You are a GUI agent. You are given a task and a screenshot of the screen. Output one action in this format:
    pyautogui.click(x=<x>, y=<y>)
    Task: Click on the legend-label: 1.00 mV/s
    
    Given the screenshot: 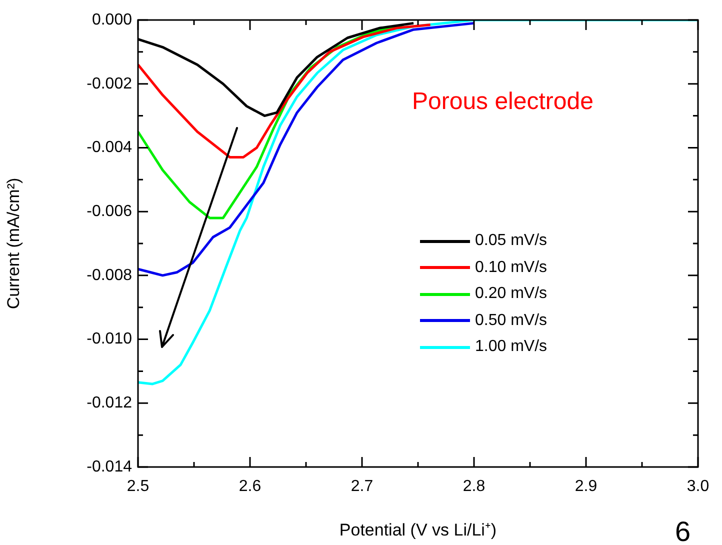 What is the action you would take?
    pyautogui.click(x=511, y=347)
    